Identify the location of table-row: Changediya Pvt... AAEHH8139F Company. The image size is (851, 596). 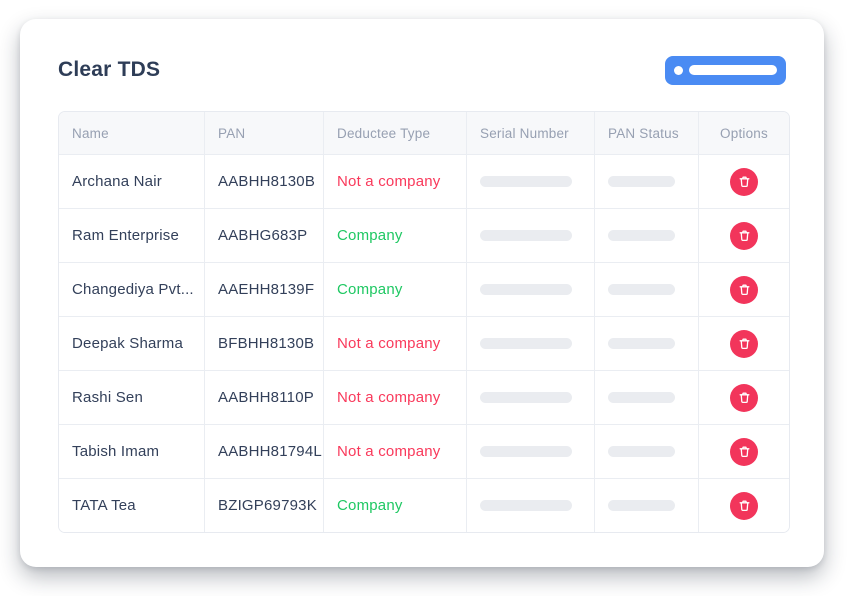
(424, 289).